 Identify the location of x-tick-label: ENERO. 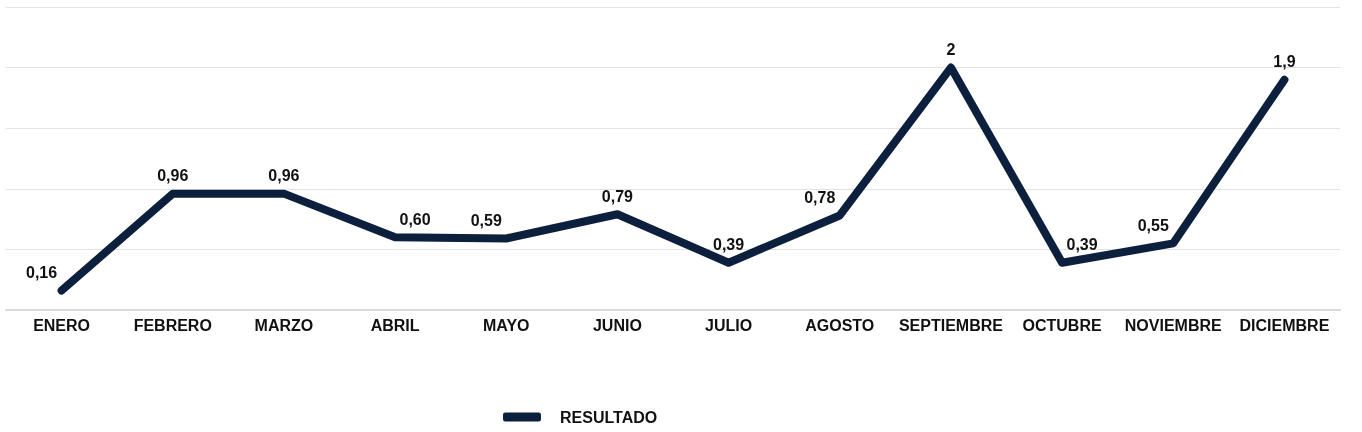
(62, 325).